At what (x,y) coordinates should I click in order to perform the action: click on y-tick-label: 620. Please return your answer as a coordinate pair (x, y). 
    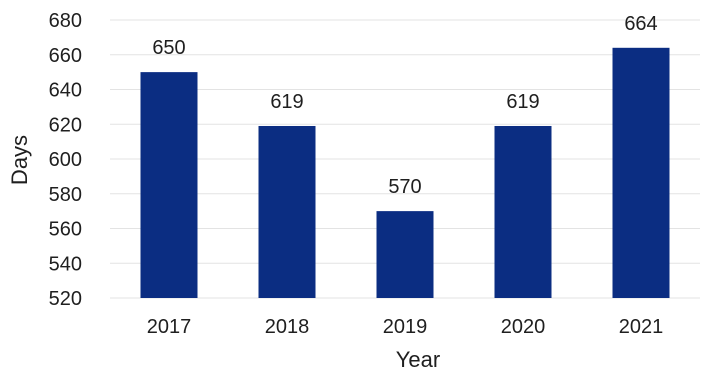
    Looking at the image, I should click on (65, 125).